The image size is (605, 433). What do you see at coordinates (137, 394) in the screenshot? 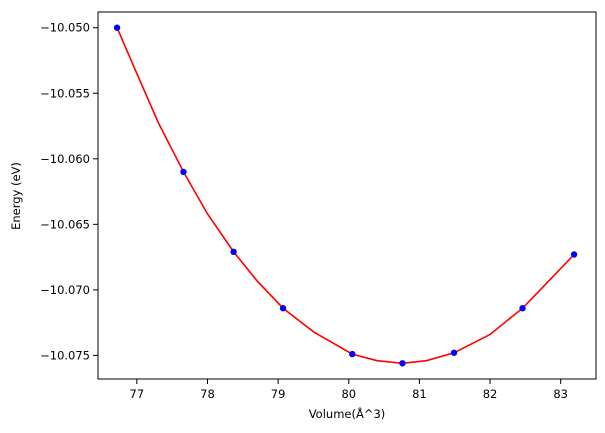
I see `x-tick-label: 77` at bounding box center [137, 394].